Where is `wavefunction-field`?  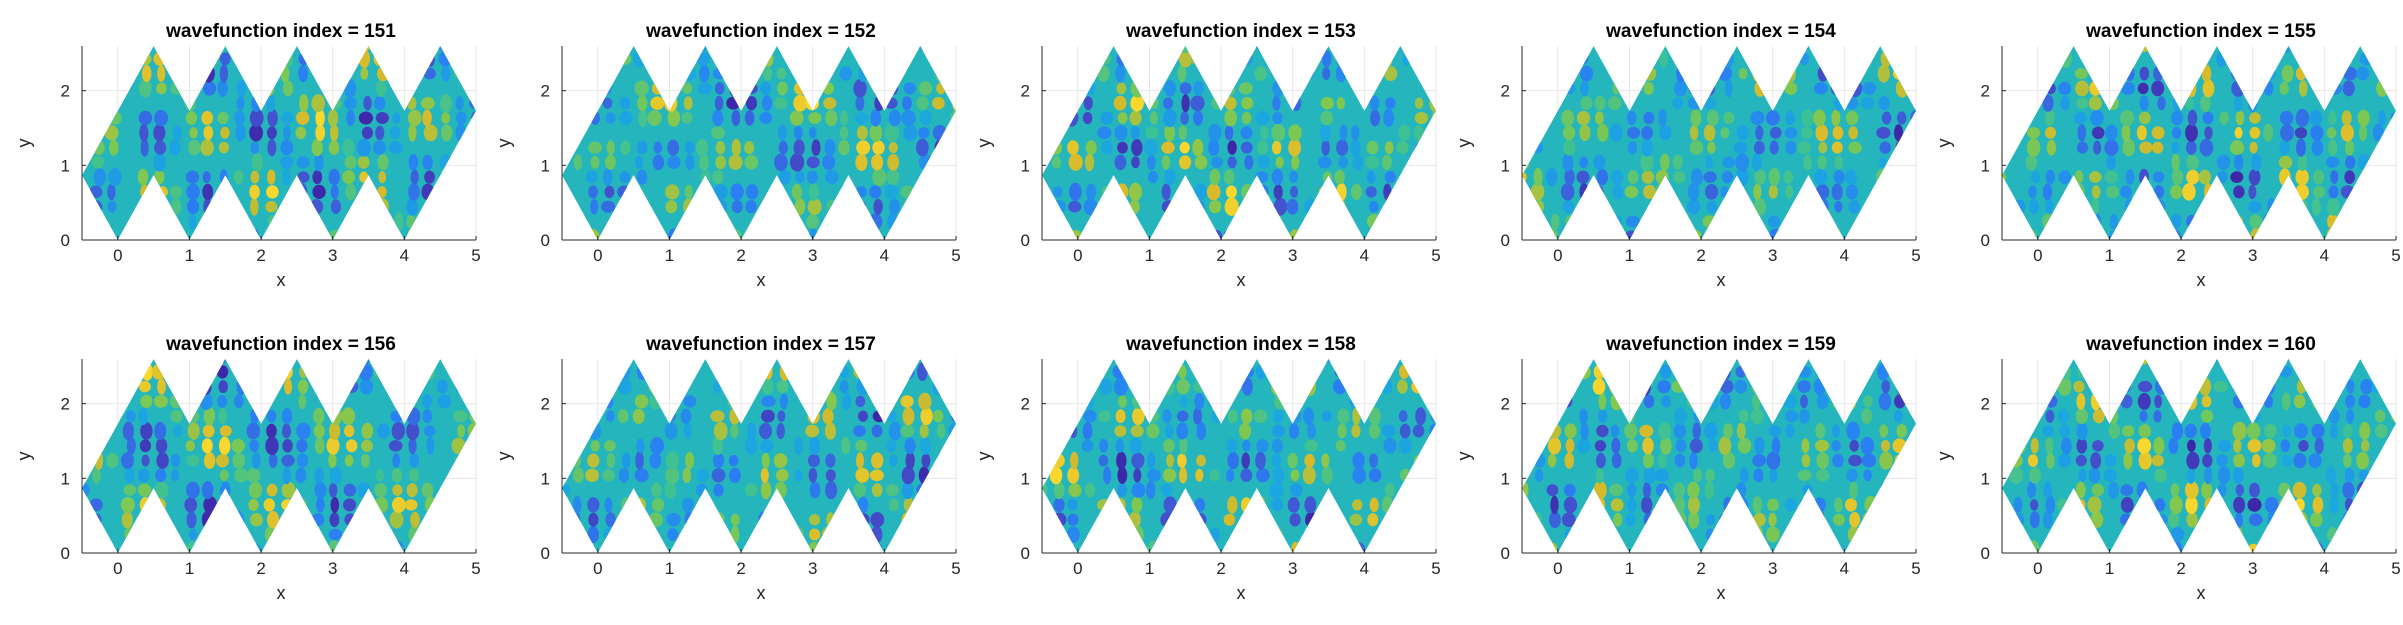 wavefunction-field is located at coordinates (1239, 143).